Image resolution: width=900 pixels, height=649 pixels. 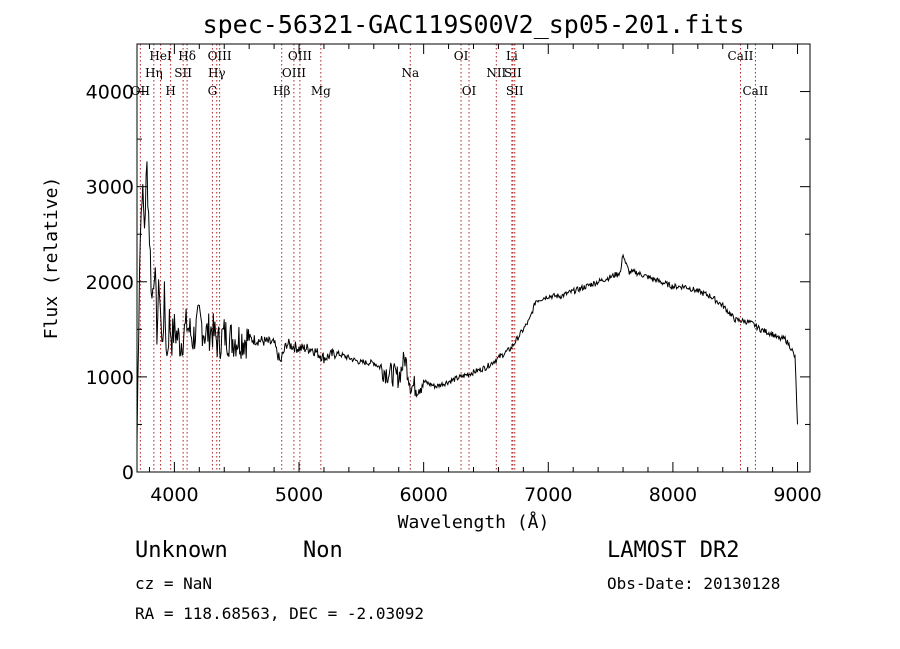 What do you see at coordinates (512, 56) in the screenshot?
I see `reference-line-label: Li` at bounding box center [512, 56].